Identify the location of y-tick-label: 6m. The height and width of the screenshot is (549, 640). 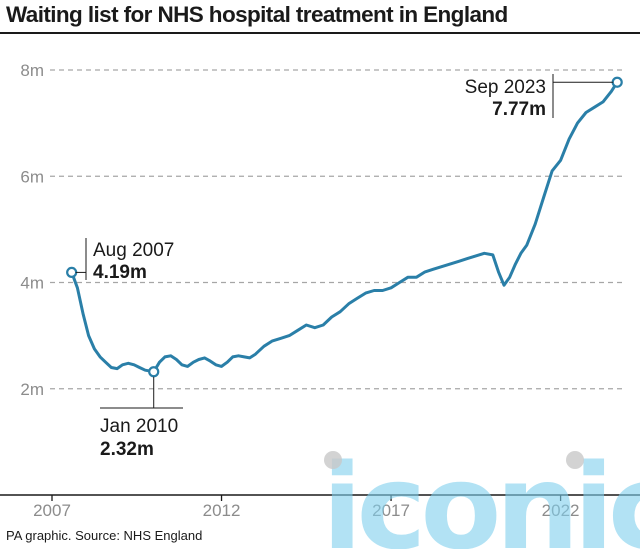
(32, 176).